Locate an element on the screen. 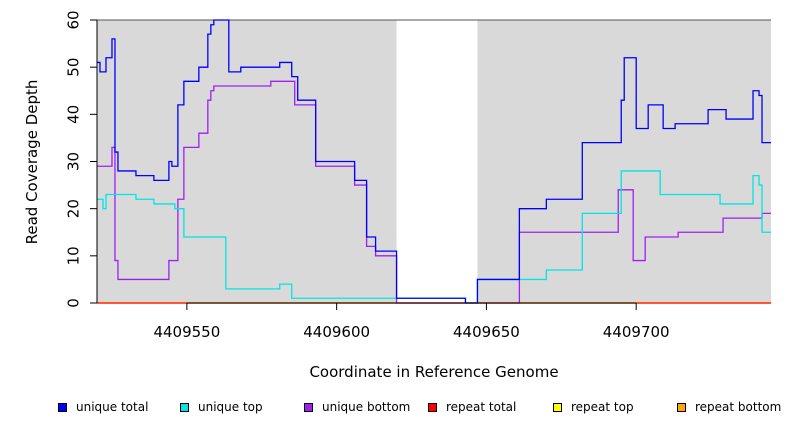  y-tick-label-20: 20 is located at coordinates (74, 208).